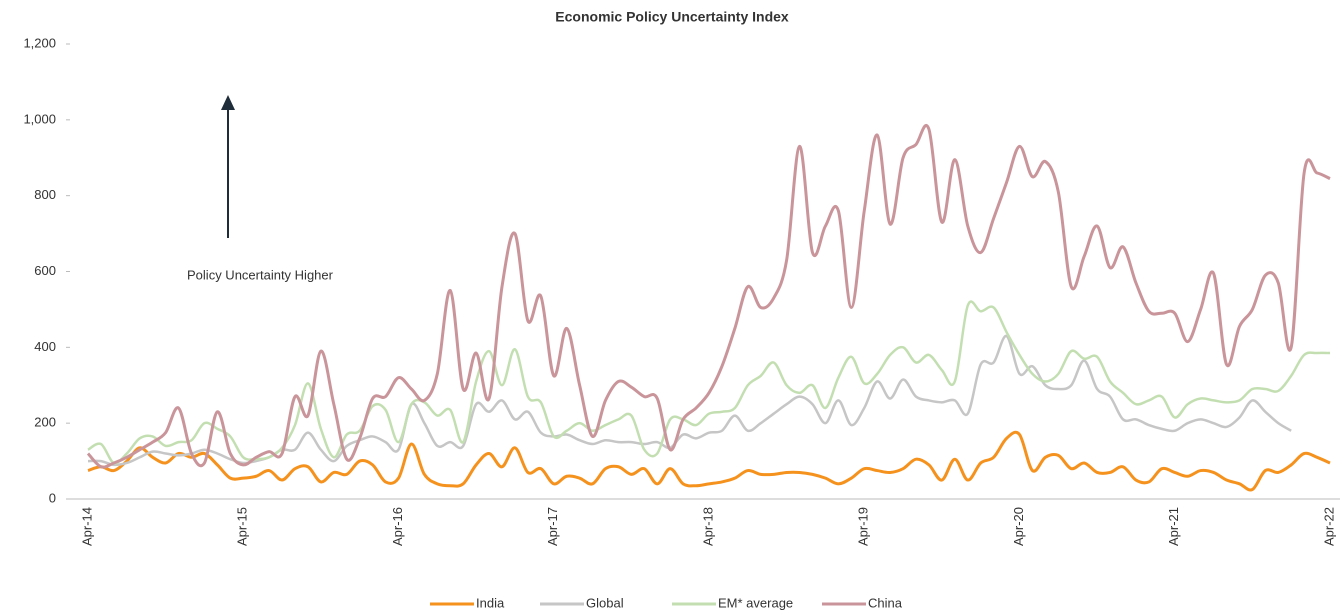  What do you see at coordinates (863, 526) in the screenshot?
I see `x-tick-label: Apr-19` at bounding box center [863, 526].